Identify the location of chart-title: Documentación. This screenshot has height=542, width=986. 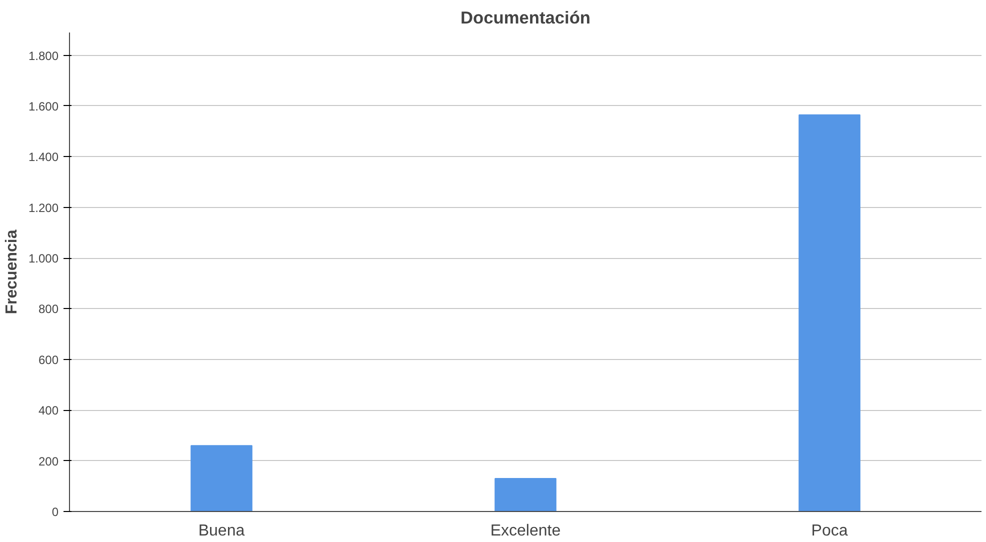
(525, 18).